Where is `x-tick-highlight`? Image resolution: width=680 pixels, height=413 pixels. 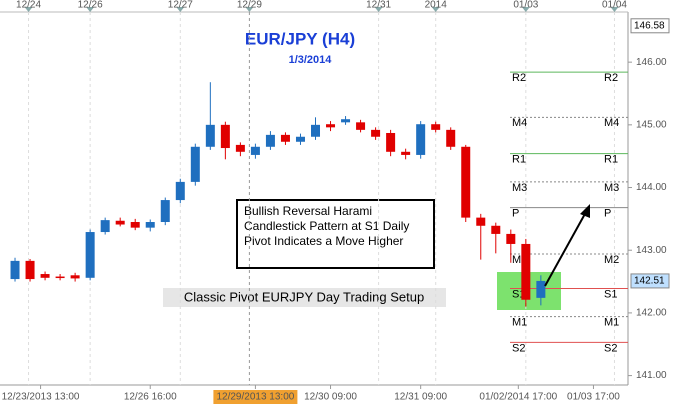
x-tick-highlight is located at coordinates (255, 397).